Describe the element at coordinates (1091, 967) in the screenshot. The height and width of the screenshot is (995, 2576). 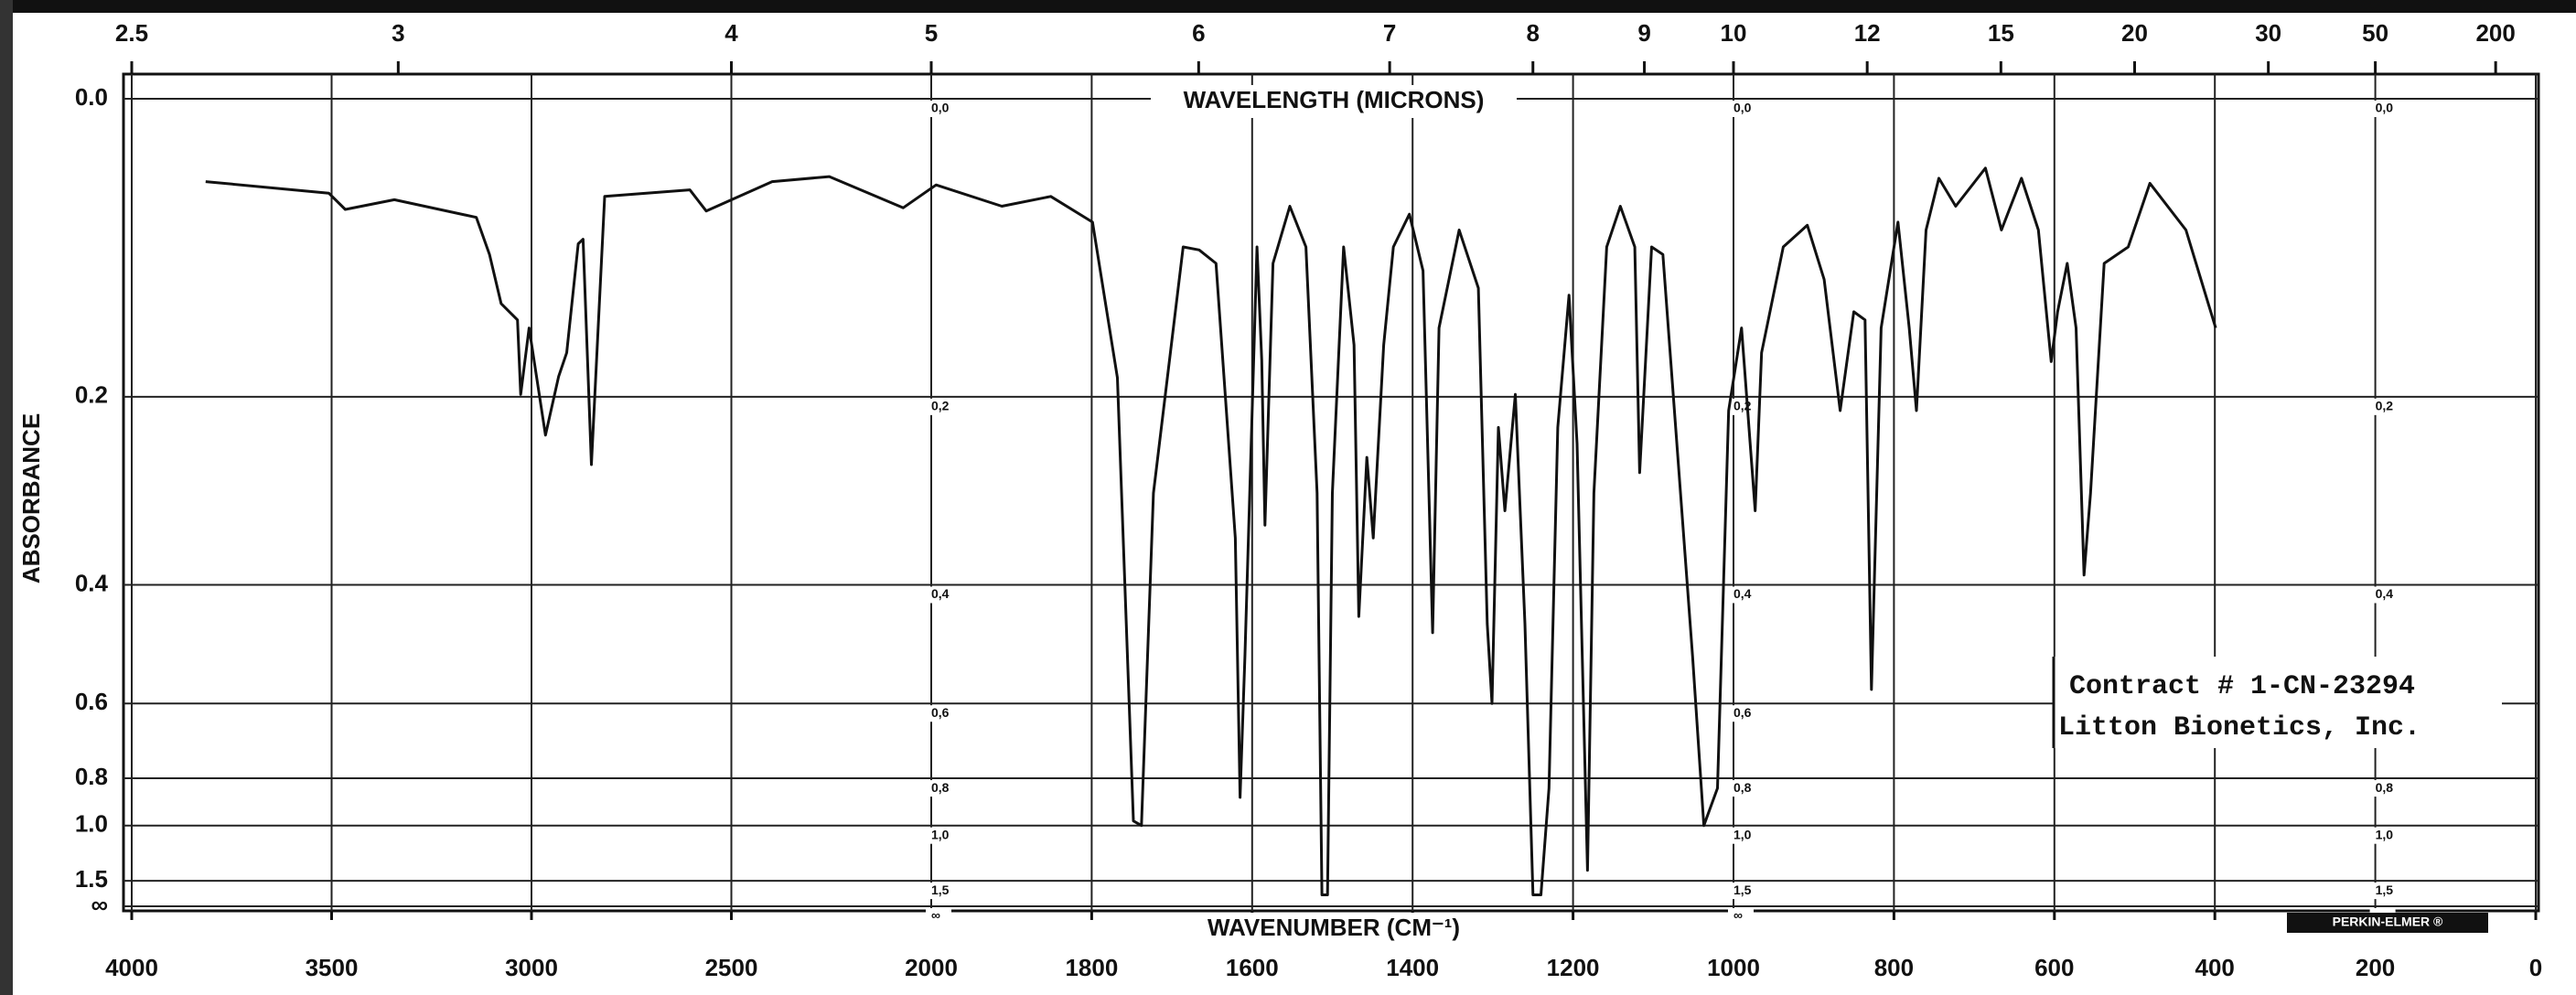
I see `x-tick-label: 1800` at that location.